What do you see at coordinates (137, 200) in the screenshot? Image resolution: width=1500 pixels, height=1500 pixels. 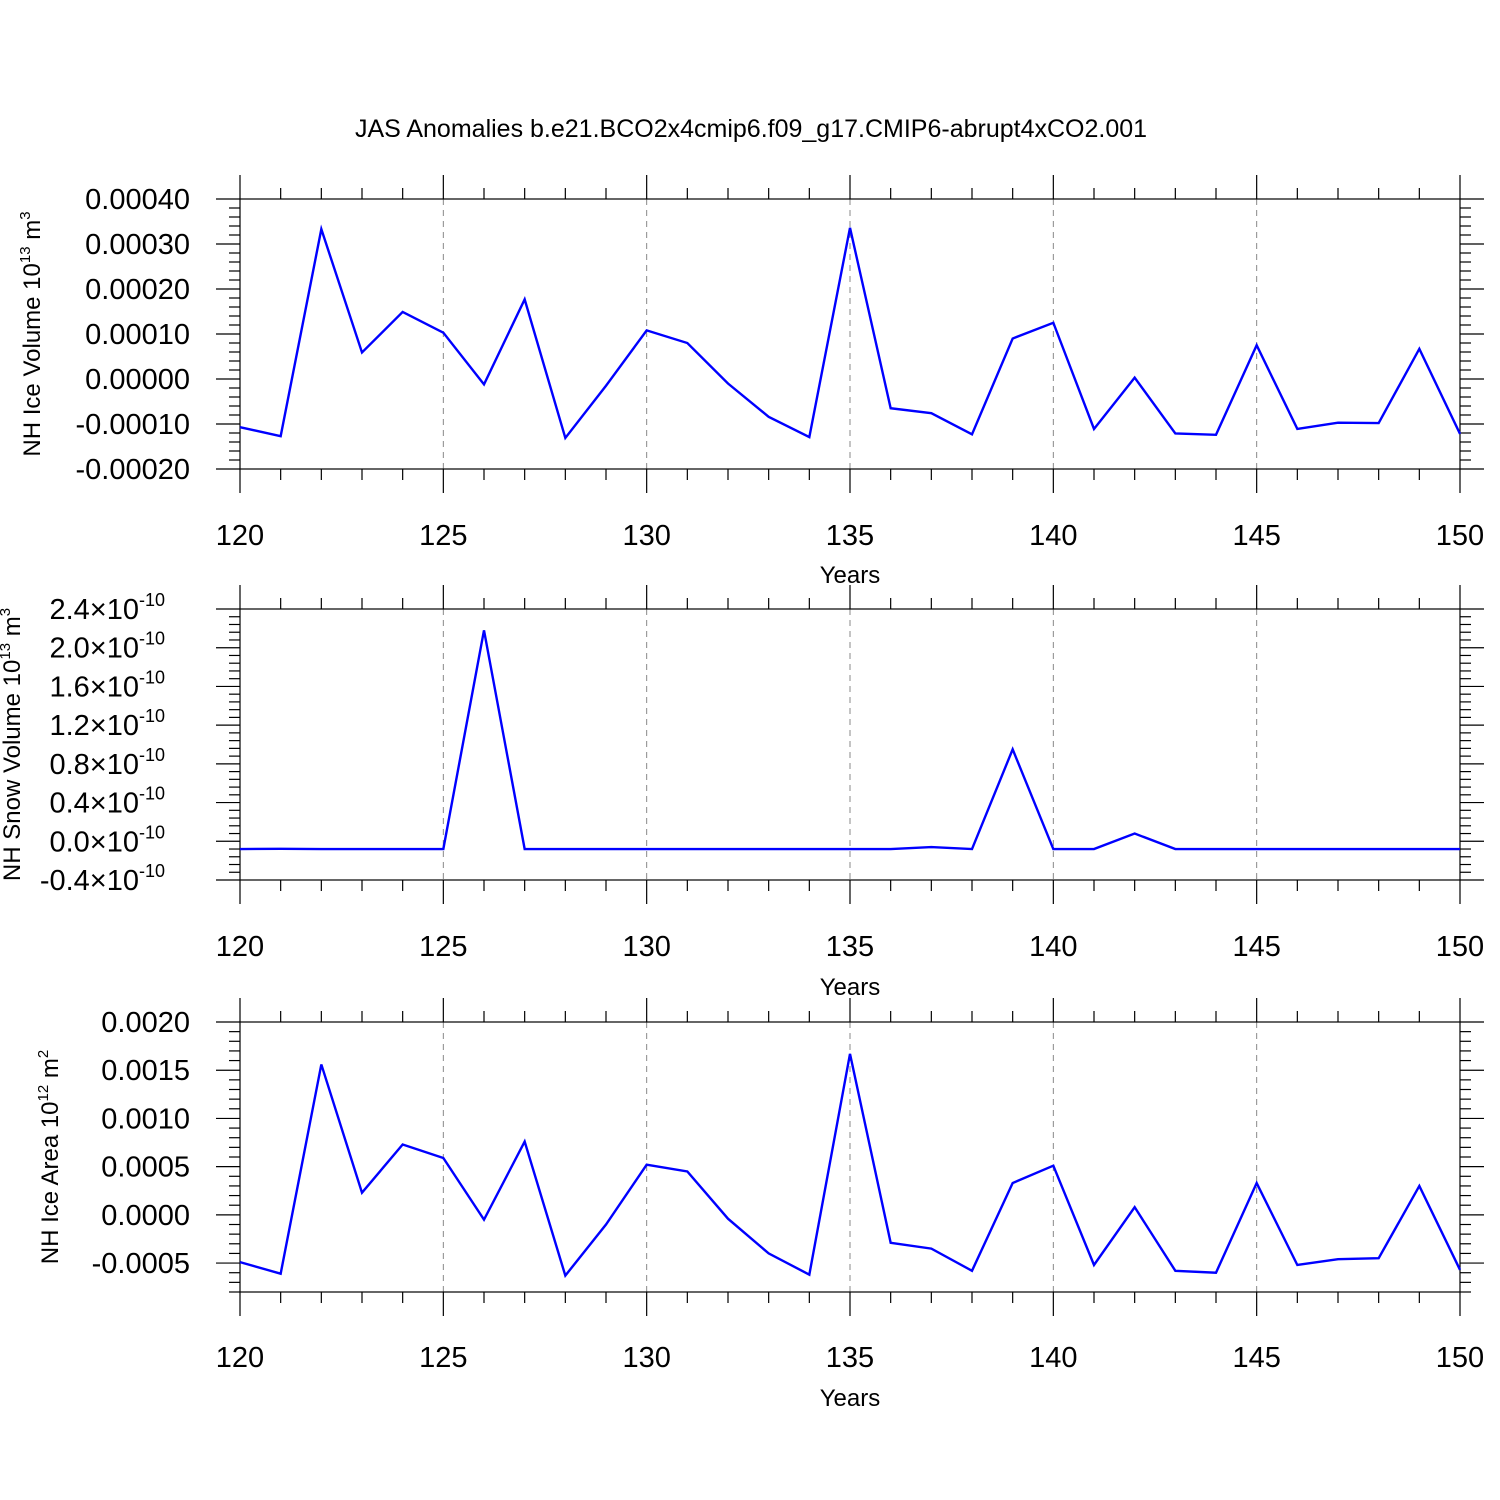 I see `y-tick-label: 0.00040` at bounding box center [137, 200].